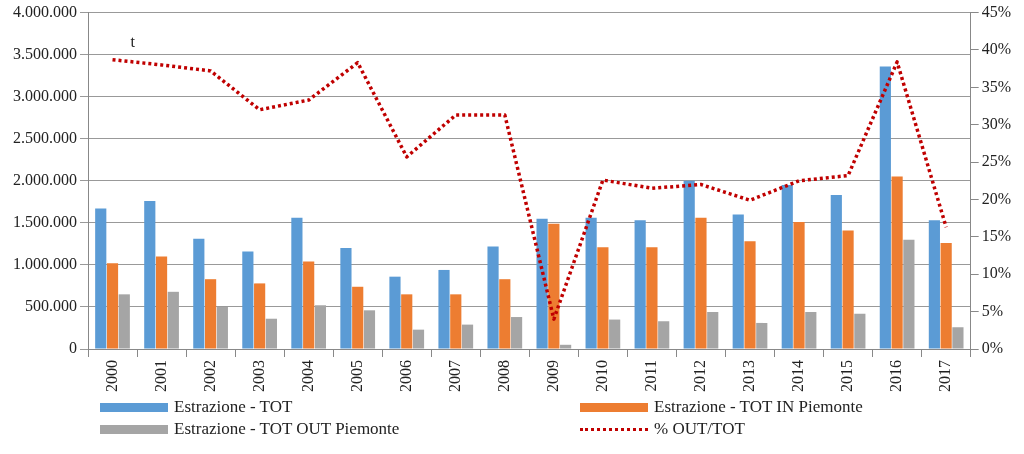  I want to click on y-tick-label: 1.000.000, so click(45, 264).